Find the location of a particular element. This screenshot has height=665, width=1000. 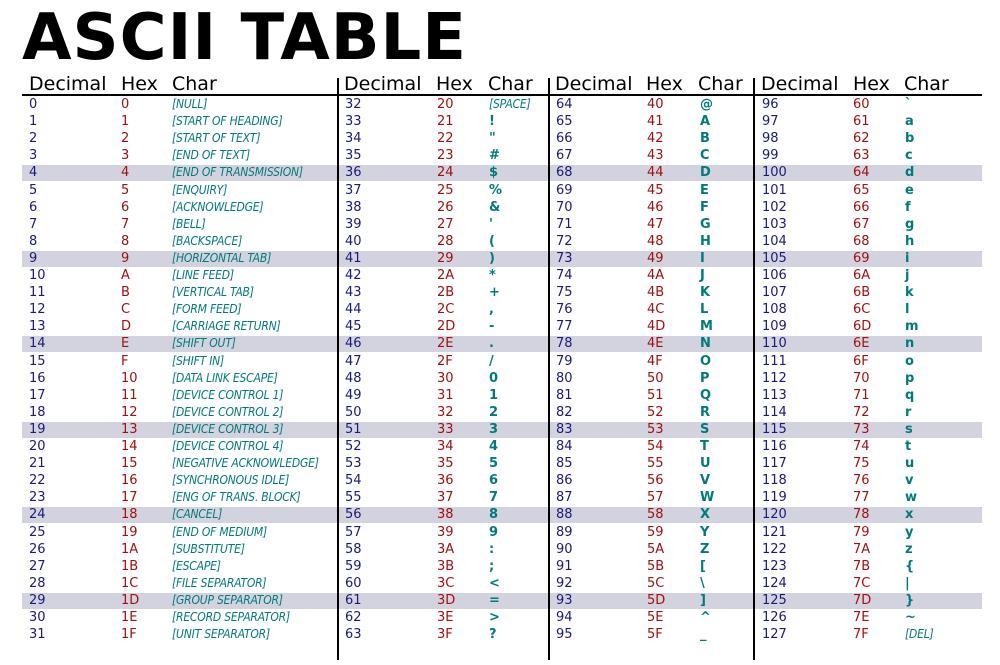

char-cell: } is located at coordinates (910, 600).